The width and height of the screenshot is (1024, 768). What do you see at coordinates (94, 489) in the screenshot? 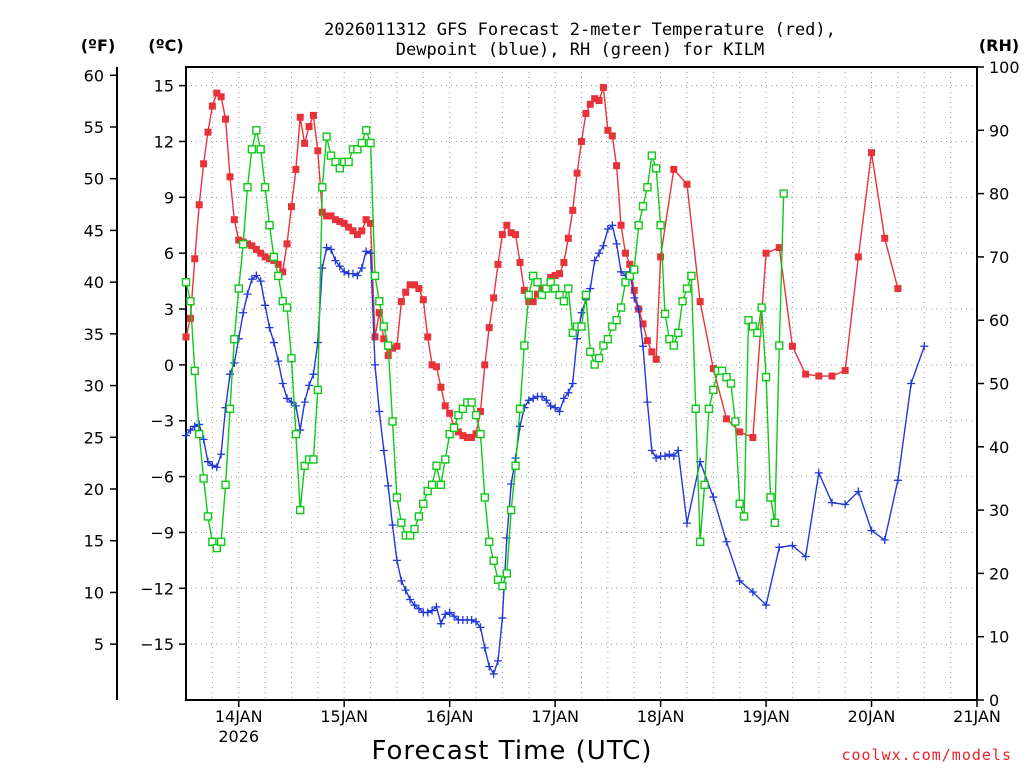
I see `fahrenheit-tick-label: 20` at bounding box center [94, 489].